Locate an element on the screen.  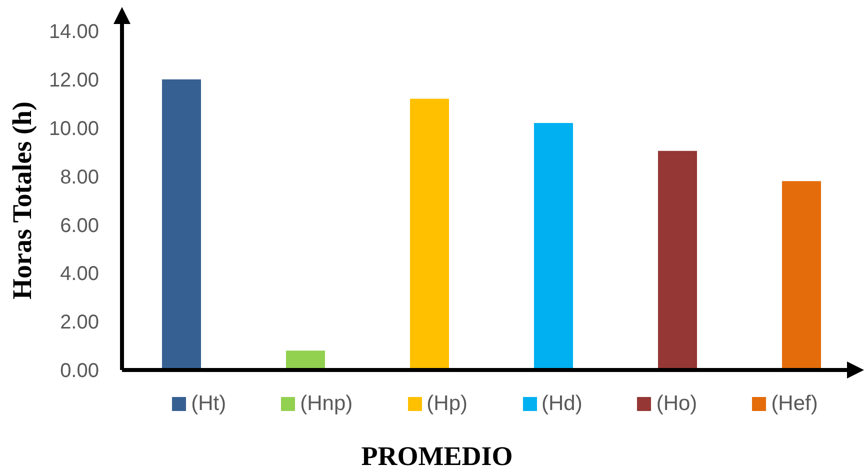
legend-label: (Hef) is located at coordinates (794, 404).